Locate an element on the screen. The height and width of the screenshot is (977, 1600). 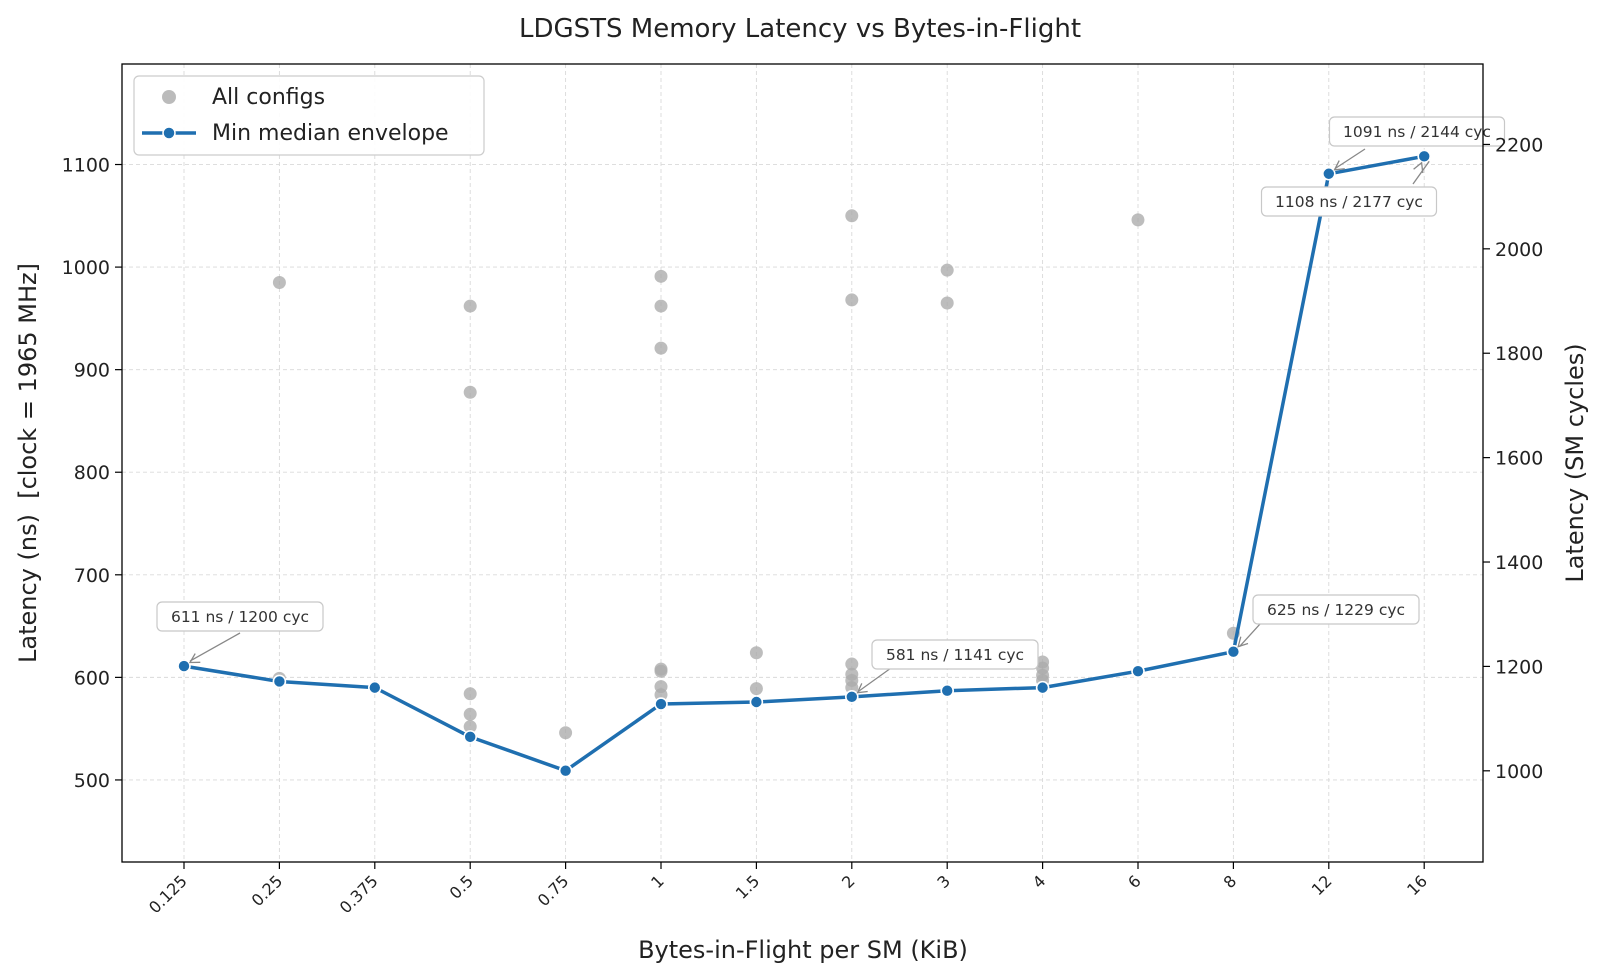
legend: All configs Min median envelope is located at coordinates (309, 115).